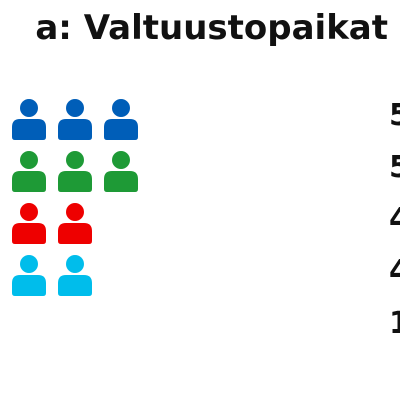 The image size is (400, 400). I want to click on chart-title-area: a: Valtuustopaikat, so click(200, 26).